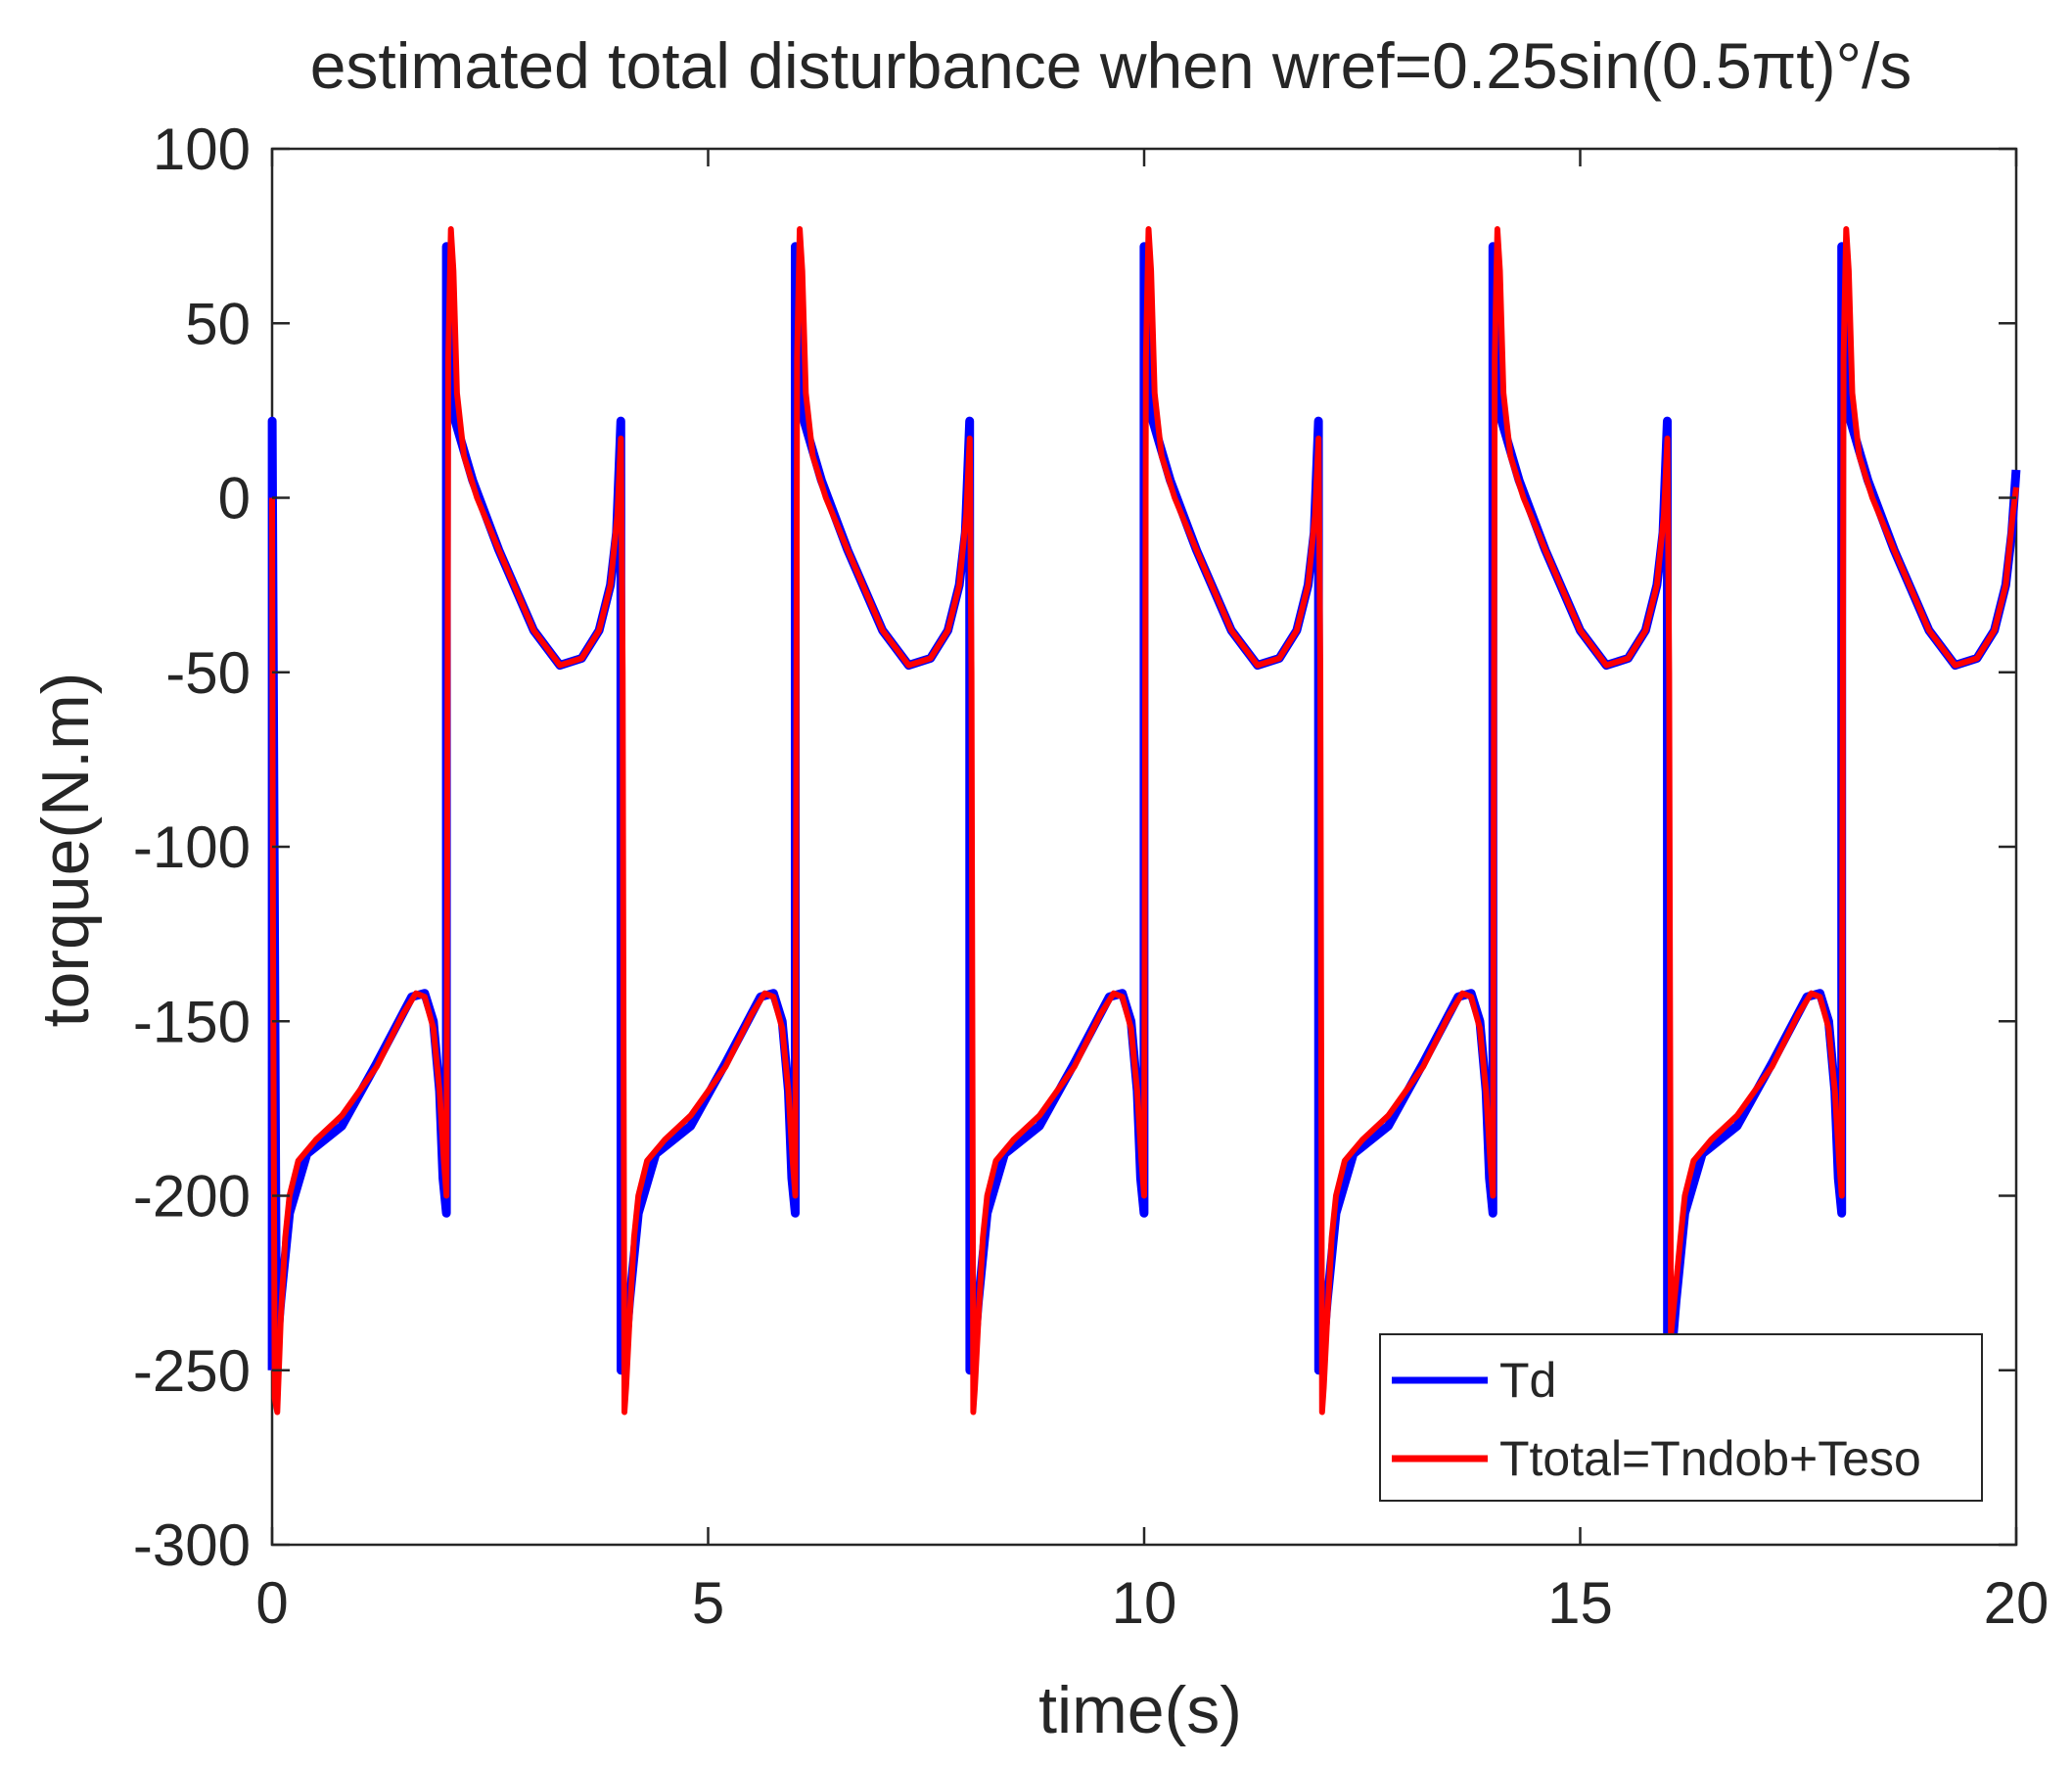 The image size is (2072, 1765). What do you see at coordinates (2016, 1603) in the screenshot?
I see `x-tick-label: 20` at bounding box center [2016, 1603].